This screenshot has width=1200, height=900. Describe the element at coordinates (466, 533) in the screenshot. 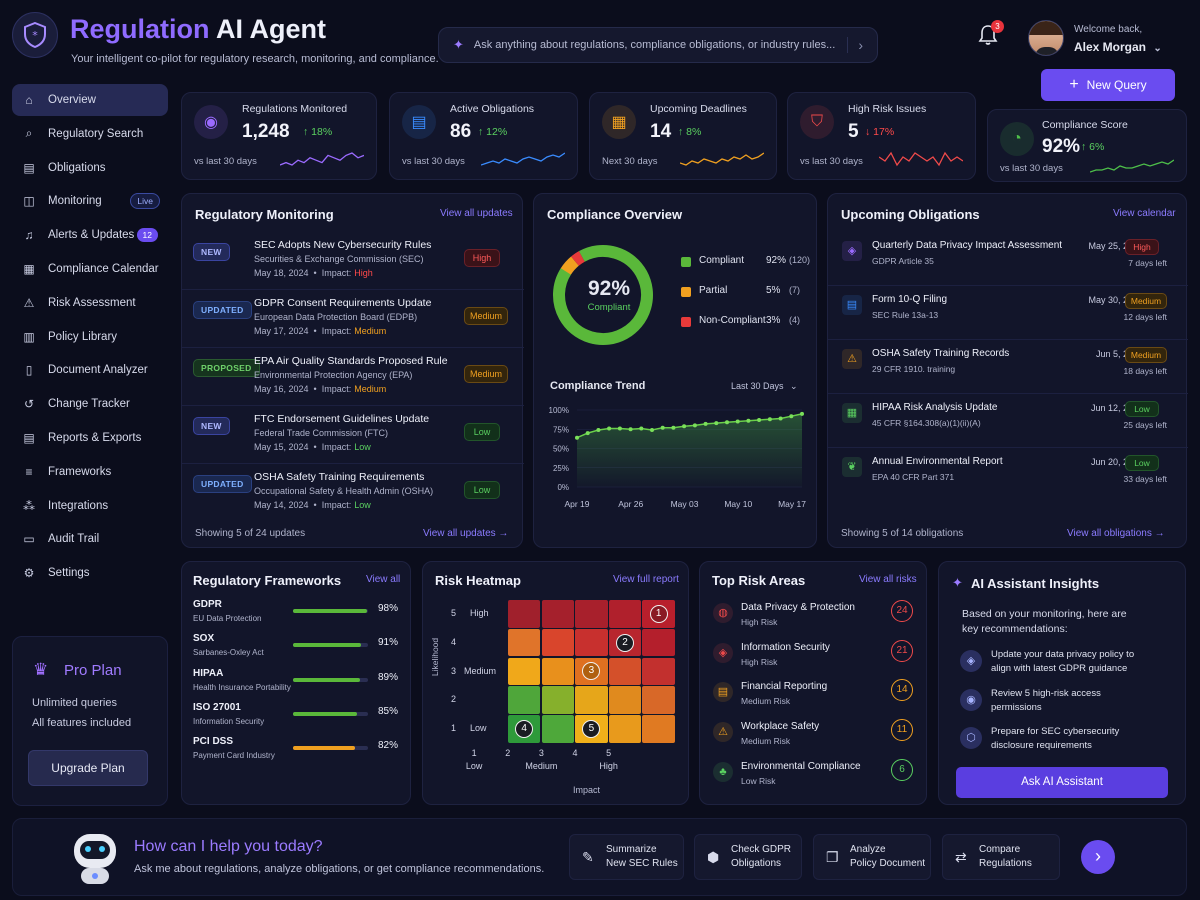

I see `view-all-updates-bottom-link: View all updates →` at that location.